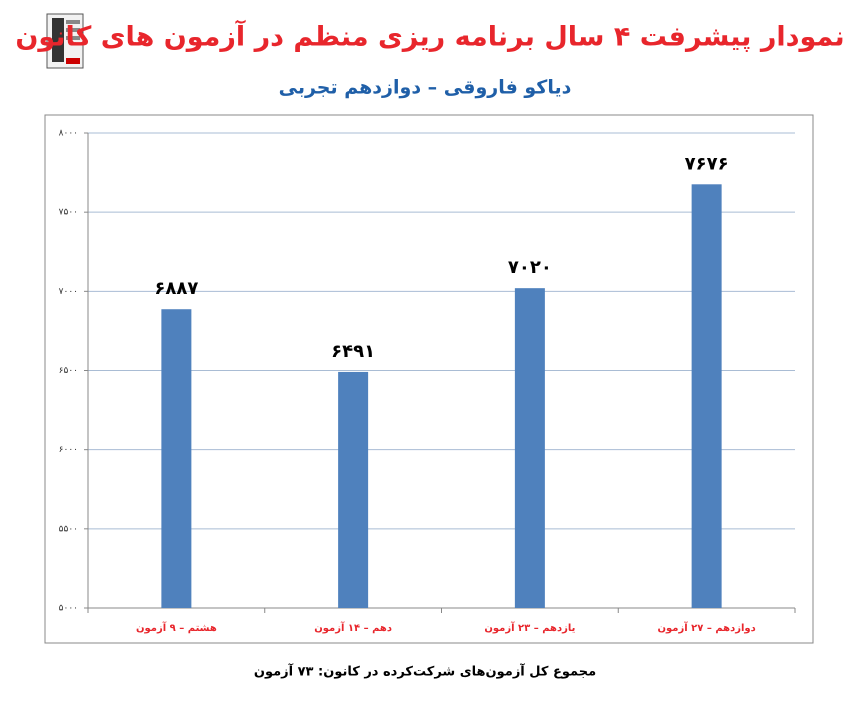 This screenshot has width=845, height=704. Describe the element at coordinates (529, 627) in the screenshot. I see `x-tick-label: یازدهم – ۲۳ آزمون` at that location.